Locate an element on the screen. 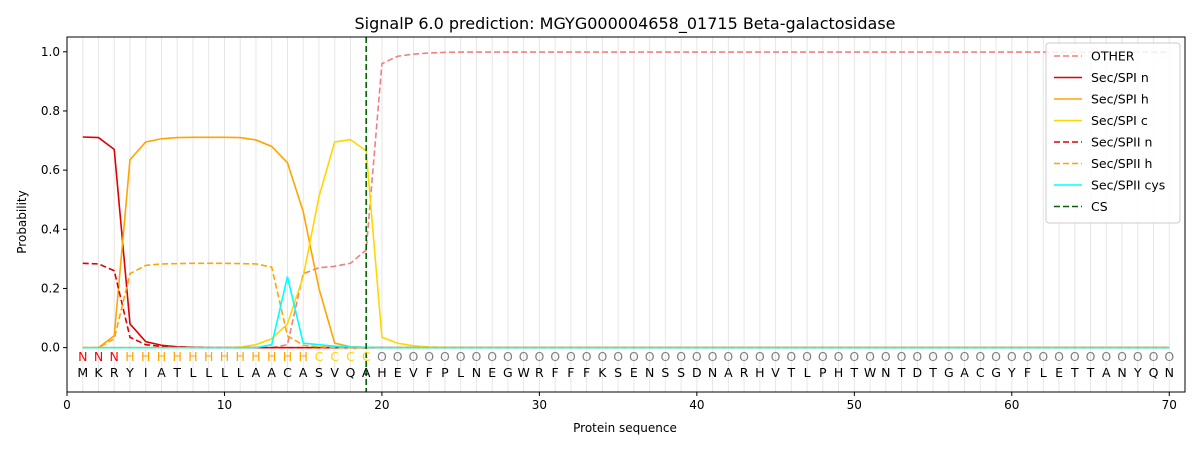  residue-letter: W is located at coordinates (523, 372).